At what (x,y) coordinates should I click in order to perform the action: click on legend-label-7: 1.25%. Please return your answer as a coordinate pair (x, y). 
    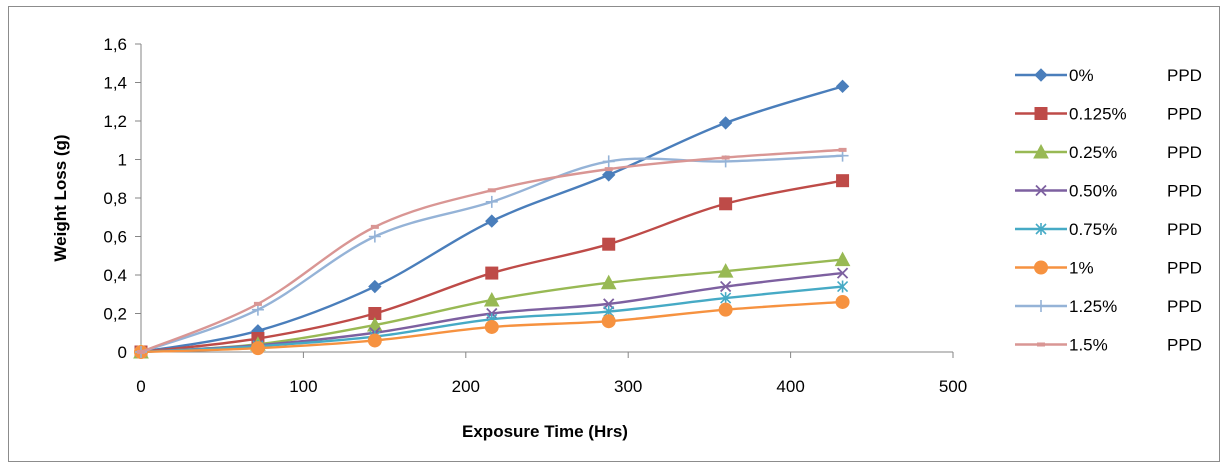
    Looking at the image, I should click on (1093, 306).